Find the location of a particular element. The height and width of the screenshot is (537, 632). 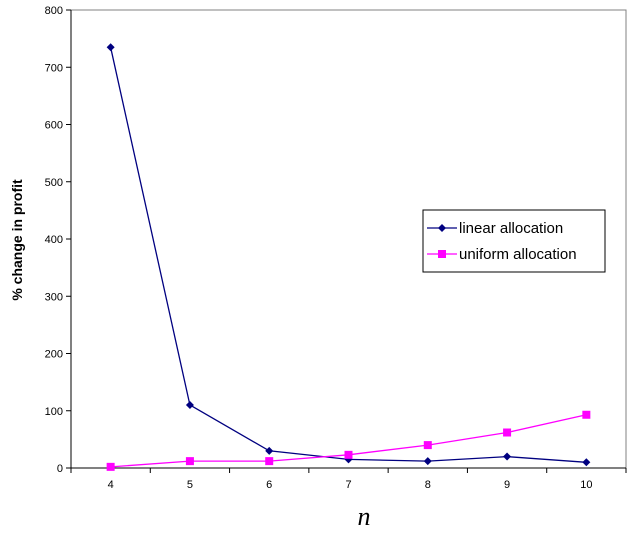

x-axis: 4 5 6 7 8 9 10 is located at coordinates (348, 479).